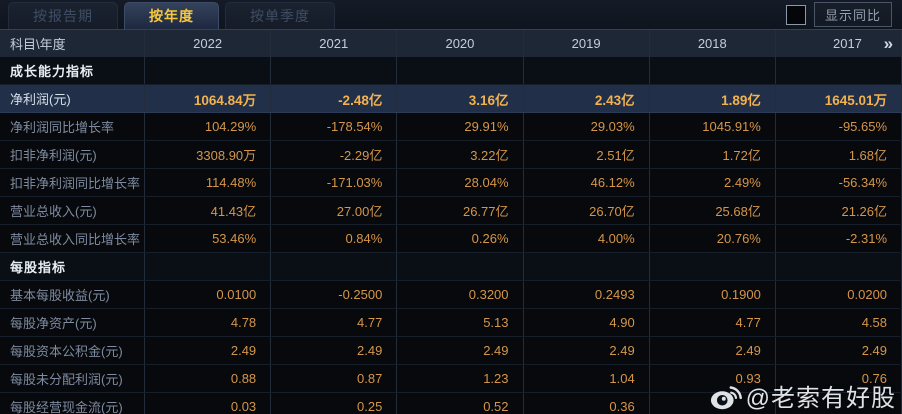 This screenshot has height=414, width=902. What do you see at coordinates (713, 43) in the screenshot?
I see `column-header-2018: 2018` at bounding box center [713, 43].